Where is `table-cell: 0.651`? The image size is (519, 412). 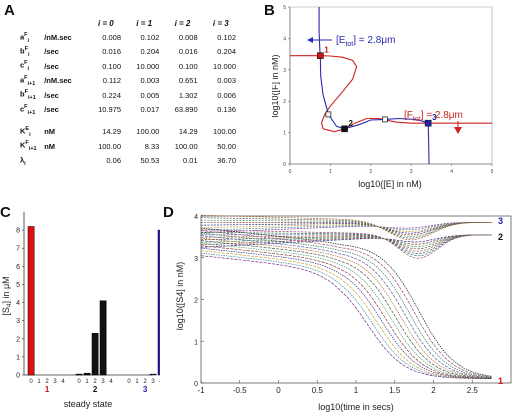 table-cell: 0.651 is located at coordinates (188, 81).